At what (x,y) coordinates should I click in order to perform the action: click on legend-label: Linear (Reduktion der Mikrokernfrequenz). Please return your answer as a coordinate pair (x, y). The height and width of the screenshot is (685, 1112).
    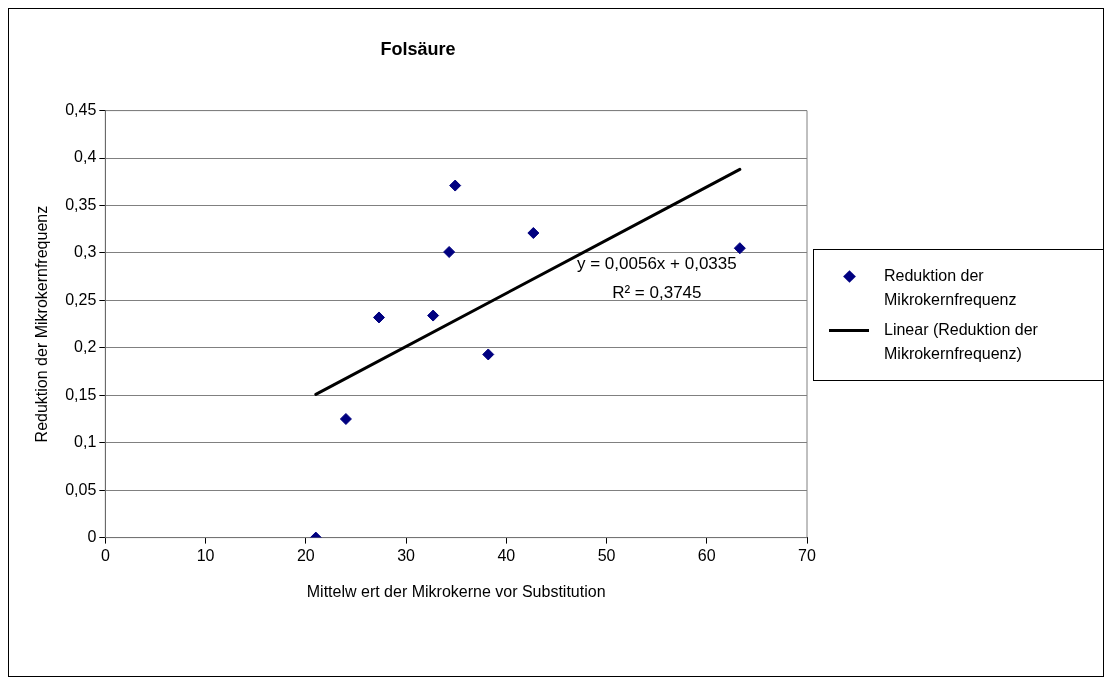
    Looking at the image, I should click on (961, 342).